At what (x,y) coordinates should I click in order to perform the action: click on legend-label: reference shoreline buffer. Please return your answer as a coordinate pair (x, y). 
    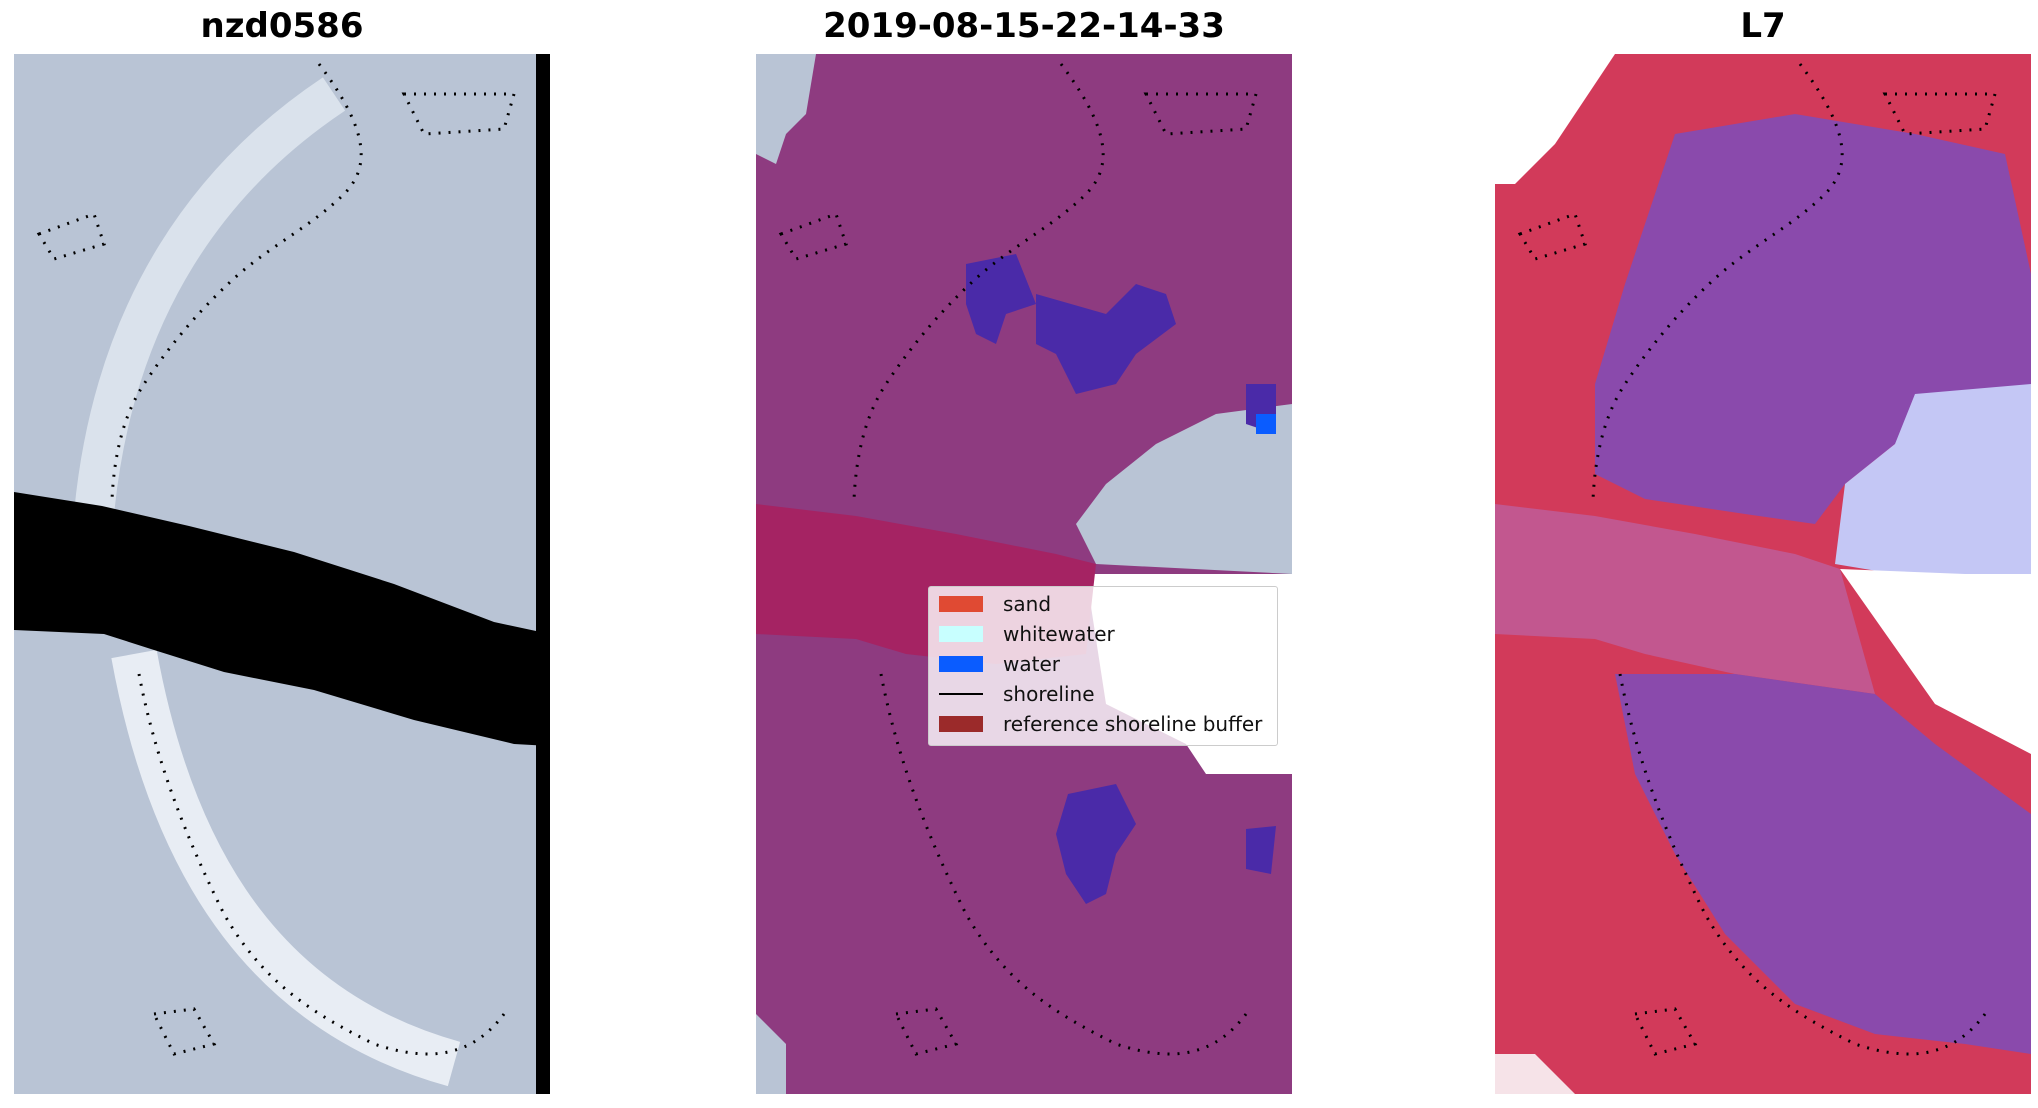
    Looking at the image, I should click on (1133, 724).